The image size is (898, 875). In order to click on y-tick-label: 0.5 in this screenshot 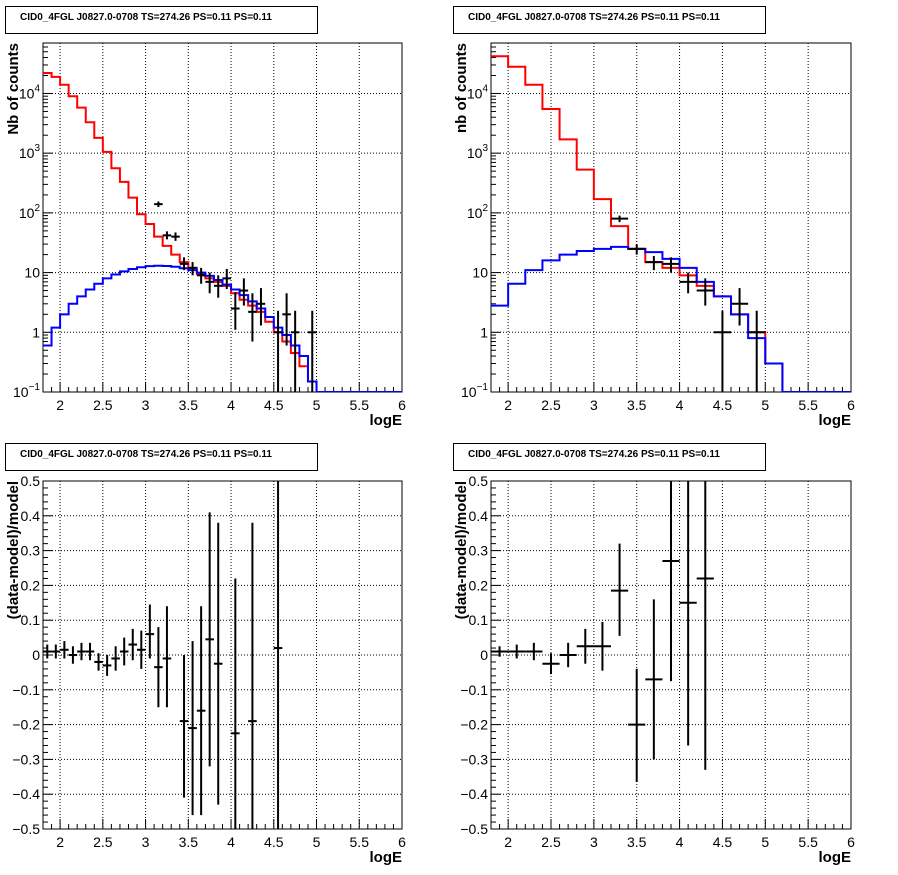, I will do `click(479, 481)`.